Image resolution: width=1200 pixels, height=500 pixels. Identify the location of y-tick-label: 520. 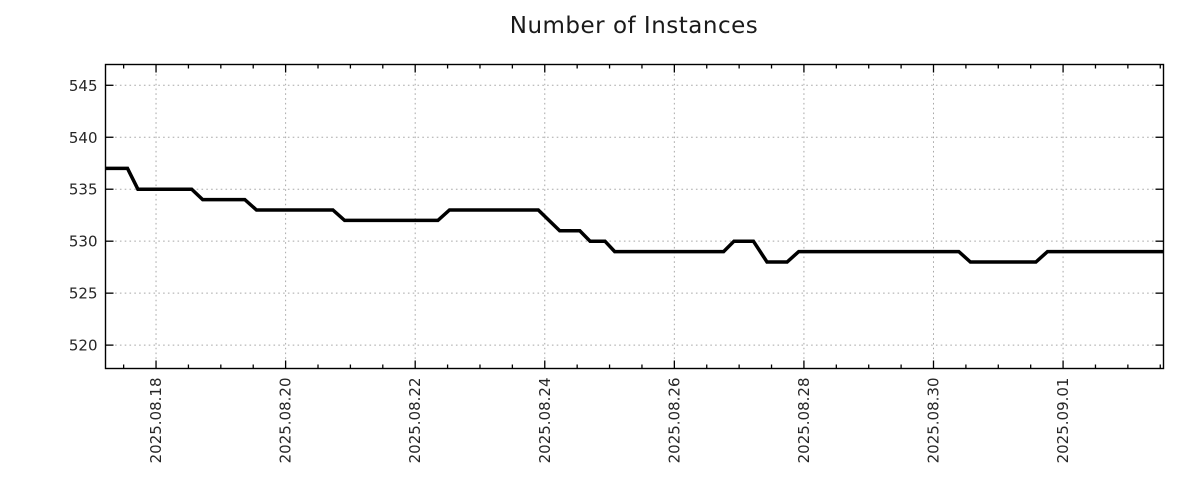
(83, 346).